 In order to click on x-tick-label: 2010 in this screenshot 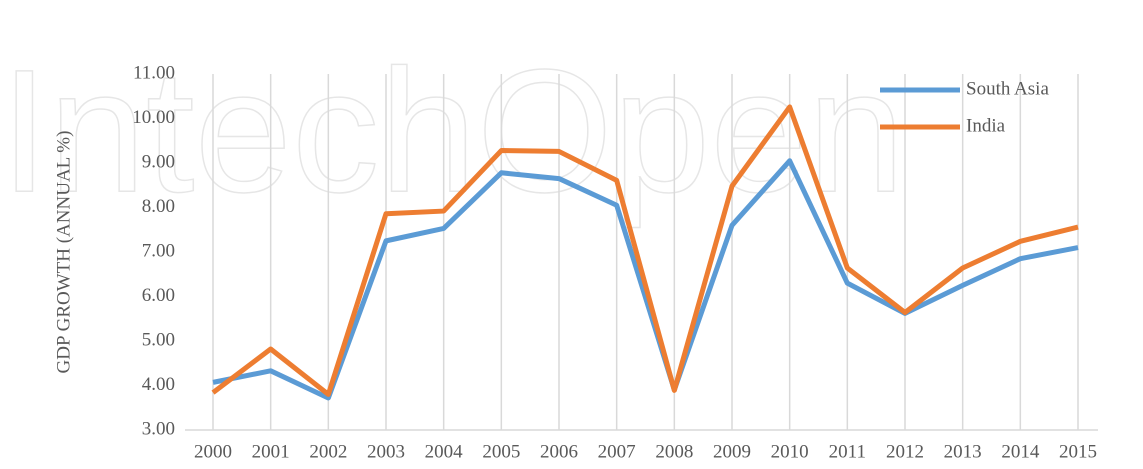, I will do `click(790, 451)`.